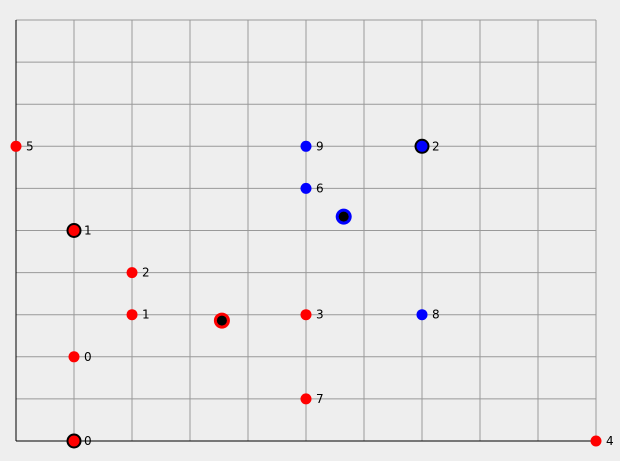 The image size is (620, 461). Describe the element at coordinates (30, 146) in the screenshot. I see `data-point-label: 5` at that location.